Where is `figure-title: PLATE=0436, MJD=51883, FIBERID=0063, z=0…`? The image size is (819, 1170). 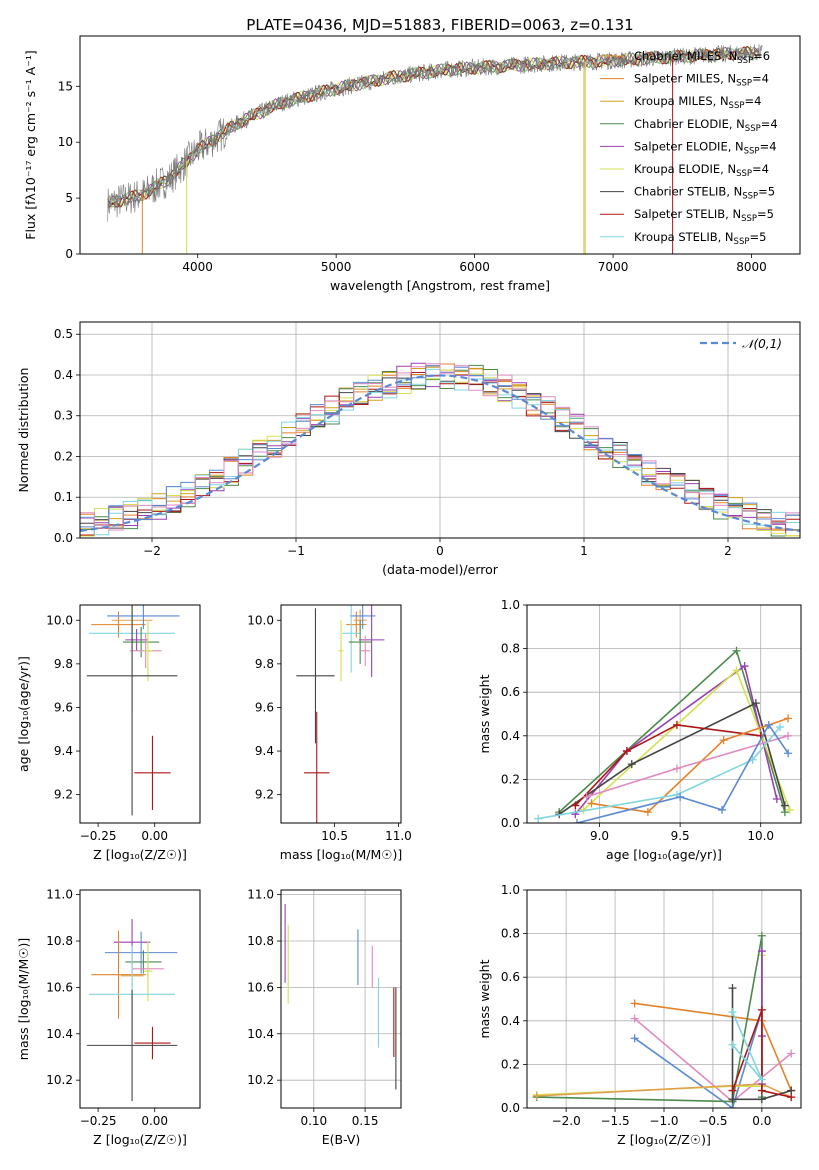
figure-title: PLATE=0436, MJD=51883, FIBERID=0063, z=0… is located at coordinates (439, 25).